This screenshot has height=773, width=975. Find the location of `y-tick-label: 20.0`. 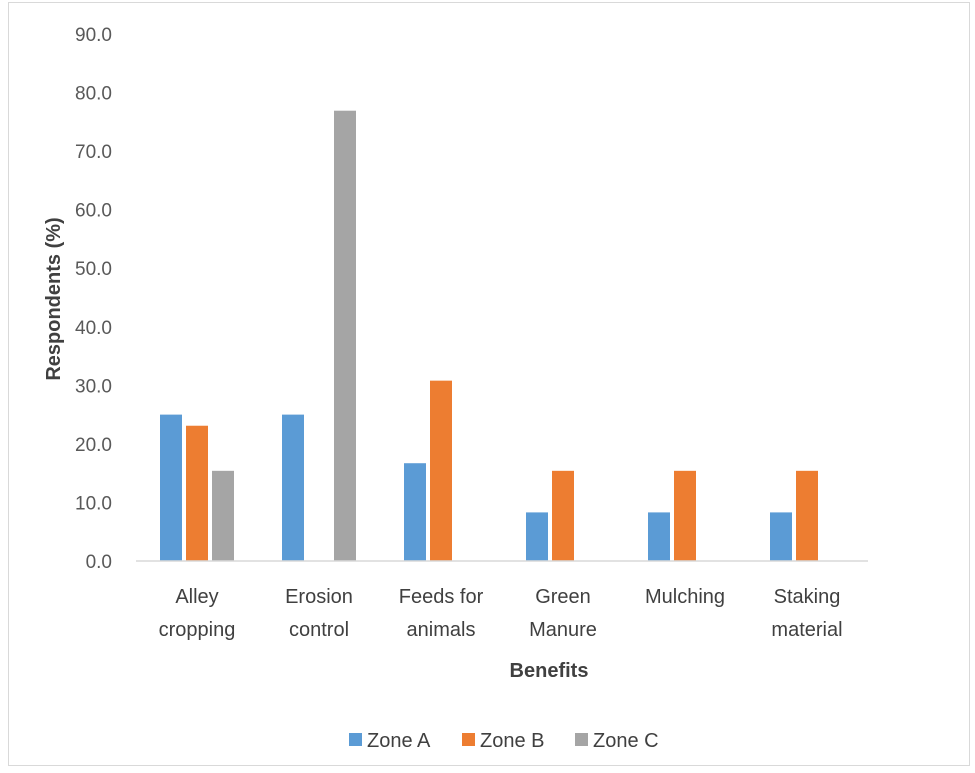

y-tick-label: 20.0 is located at coordinates (93, 445).